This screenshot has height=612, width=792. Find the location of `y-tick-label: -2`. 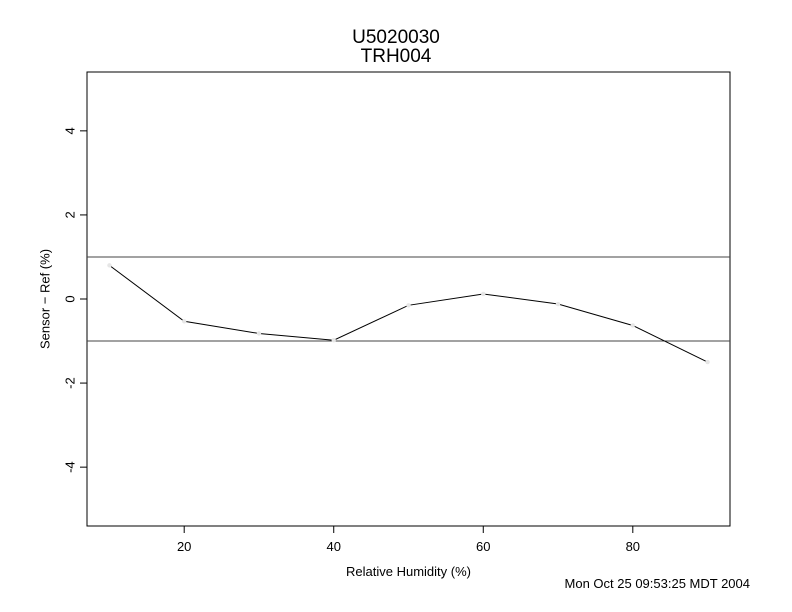

y-tick-label: -2 is located at coordinates (69, 383).